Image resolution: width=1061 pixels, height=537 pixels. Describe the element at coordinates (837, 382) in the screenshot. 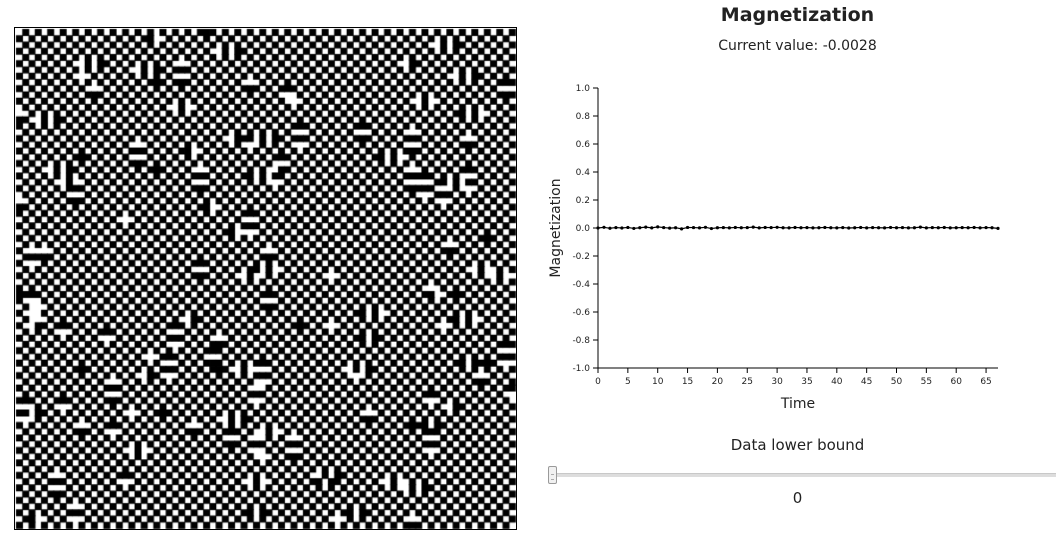

I see `x-tick-label: 40` at that location.